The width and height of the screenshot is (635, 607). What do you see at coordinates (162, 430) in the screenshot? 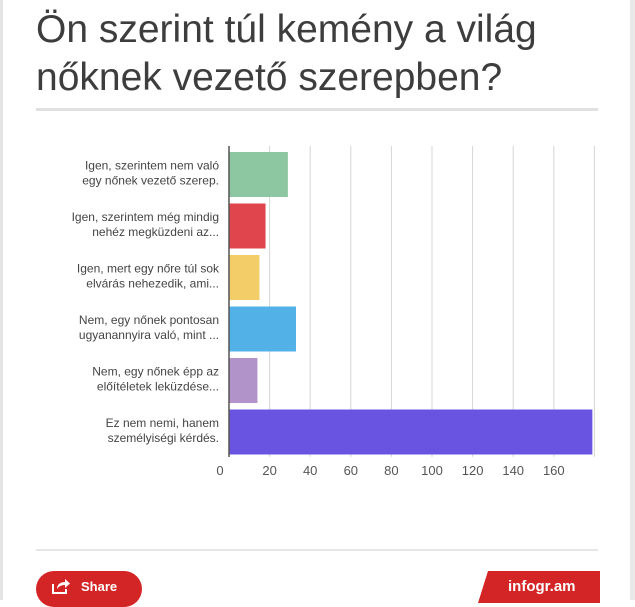
I see `category-label: Ez nem nemi, hanem személyiségi kérdés.` at bounding box center [162, 430].